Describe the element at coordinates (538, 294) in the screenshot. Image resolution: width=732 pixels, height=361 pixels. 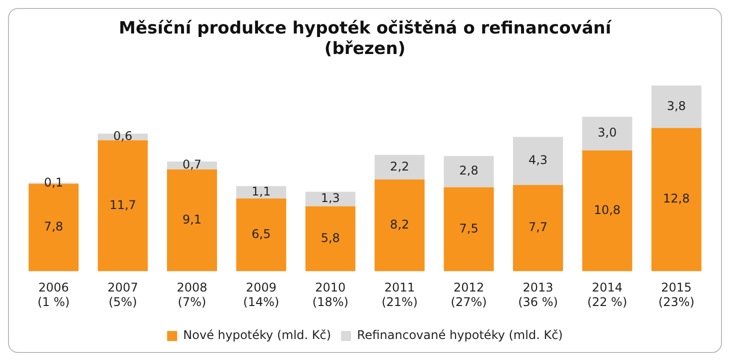
I see `x-tick-label: 2013 (36 %)` at that location.